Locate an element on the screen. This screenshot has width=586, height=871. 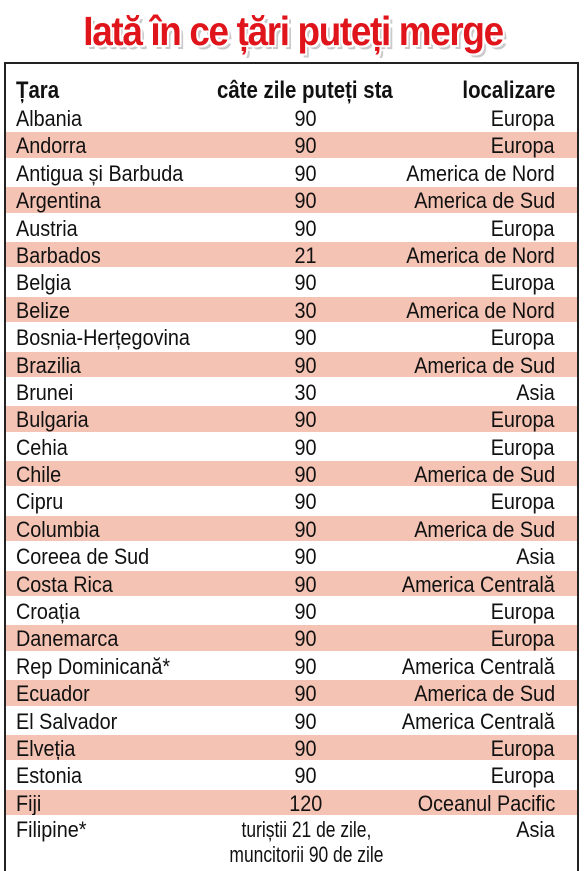
table-row: Antigua și Barbuda 90 America de Nord is located at coordinates (291, 173).